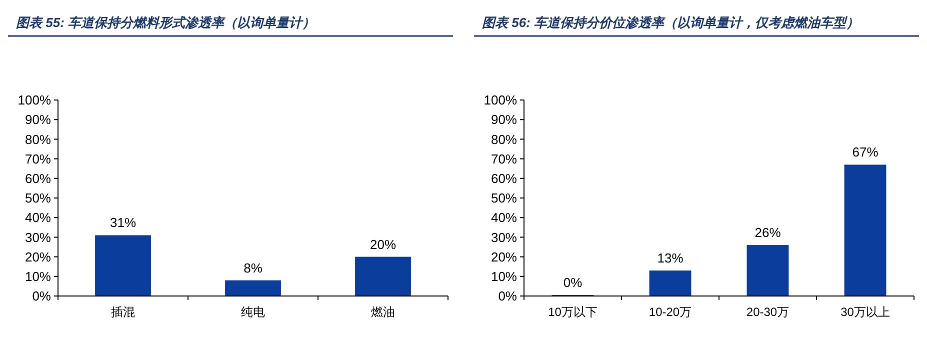 This screenshot has height=352, width=927. What do you see at coordinates (573, 312) in the screenshot?
I see `x-tick-label: 10万以下` at bounding box center [573, 312].